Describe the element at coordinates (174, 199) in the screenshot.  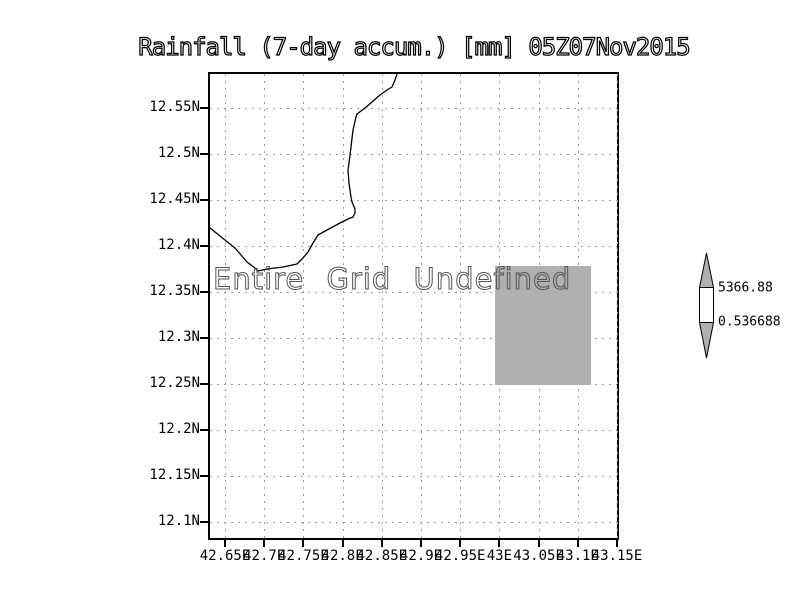
I see `y-axis-tick-label: 12.45N` at that location.